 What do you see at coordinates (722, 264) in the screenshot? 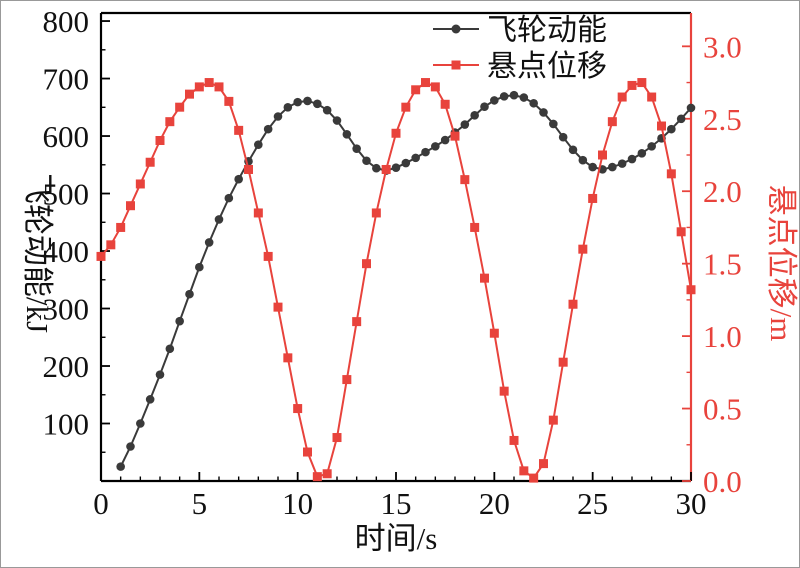
I see `right-tick-label: 1.5` at bounding box center [722, 264].